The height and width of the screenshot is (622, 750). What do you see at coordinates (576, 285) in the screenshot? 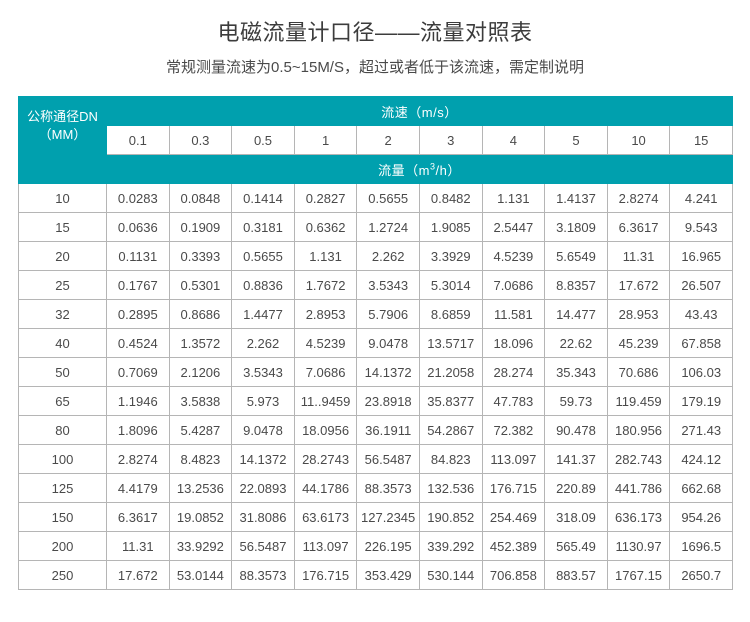
I see `cell-flow-value: 8.8357` at bounding box center [576, 285].